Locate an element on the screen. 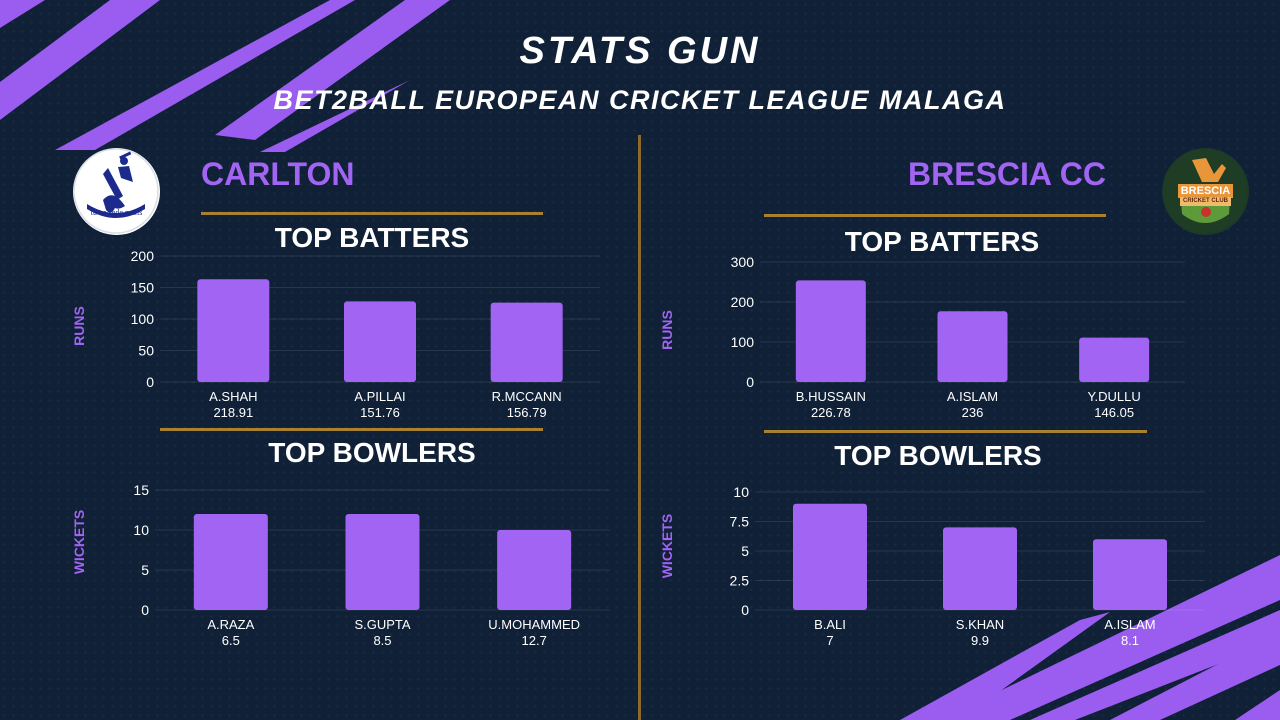  bar-data-label: 9.9 is located at coordinates (980, 640).